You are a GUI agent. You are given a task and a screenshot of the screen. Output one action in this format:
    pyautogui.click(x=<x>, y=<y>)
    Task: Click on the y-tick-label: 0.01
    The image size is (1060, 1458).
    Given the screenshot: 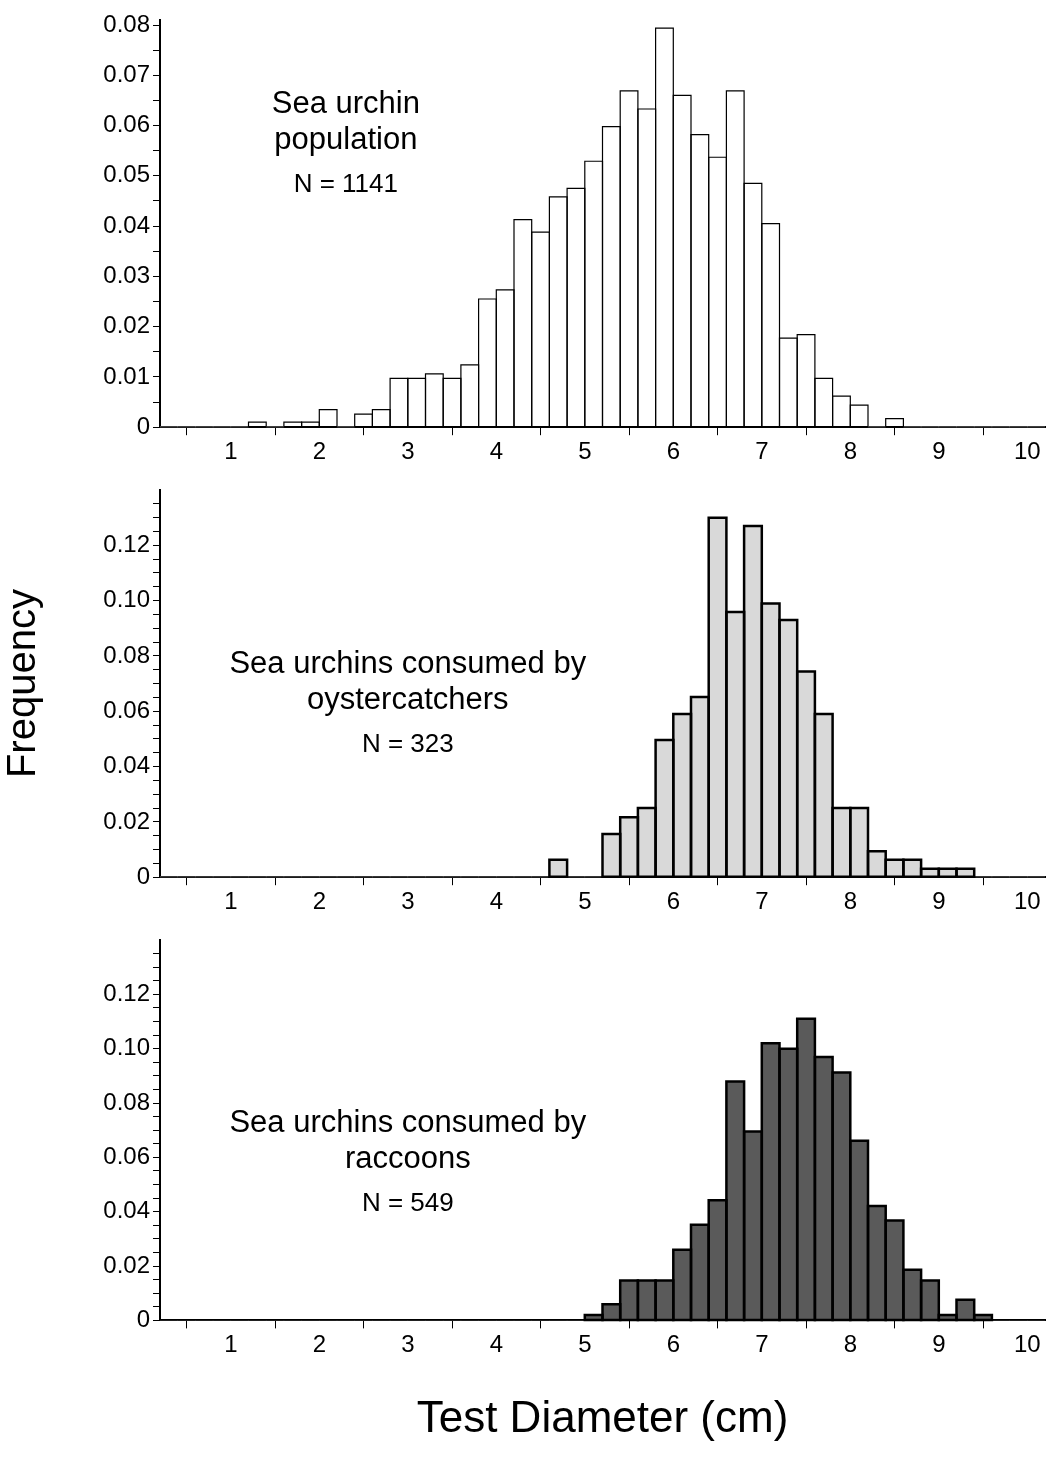 What is the action you would take?
    pyautogui.click(x=126, y=375)
    